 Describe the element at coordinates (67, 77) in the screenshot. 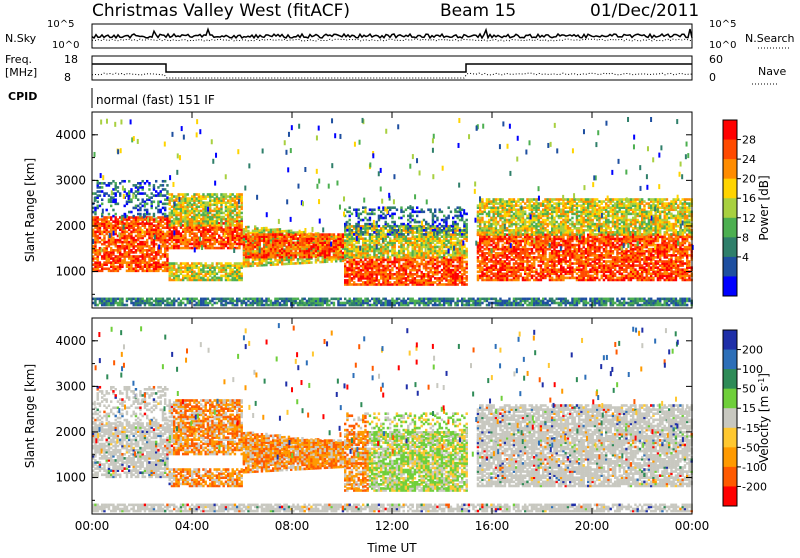

I see `freq-tick-lo: 8` at that location.